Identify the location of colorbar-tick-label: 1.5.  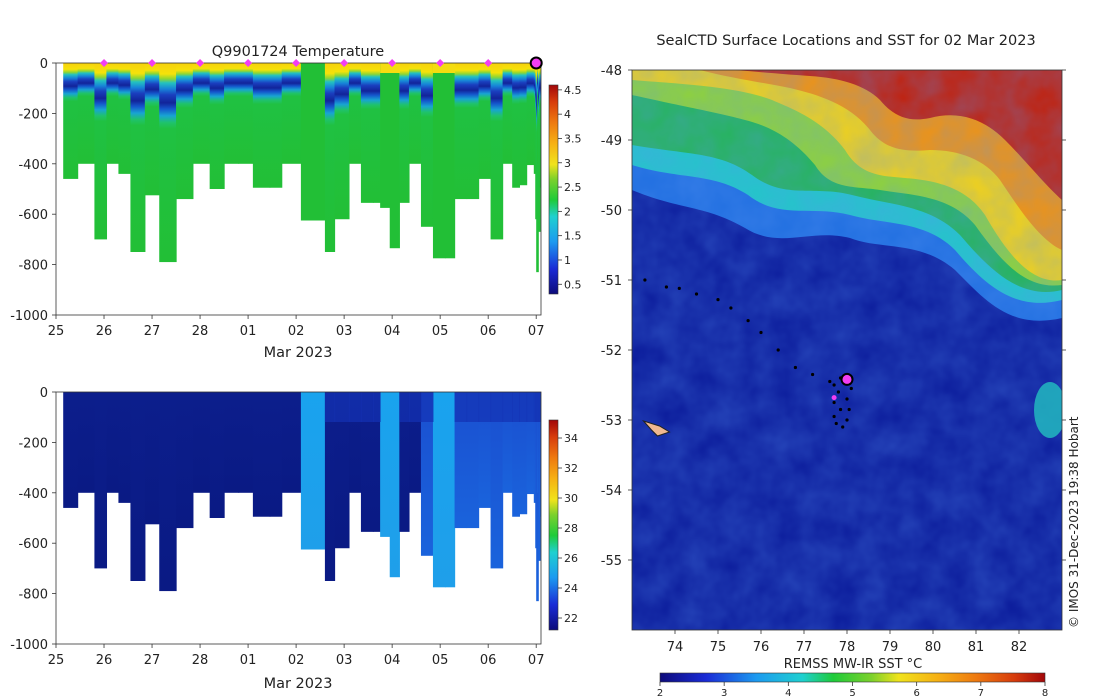
(573, 236).